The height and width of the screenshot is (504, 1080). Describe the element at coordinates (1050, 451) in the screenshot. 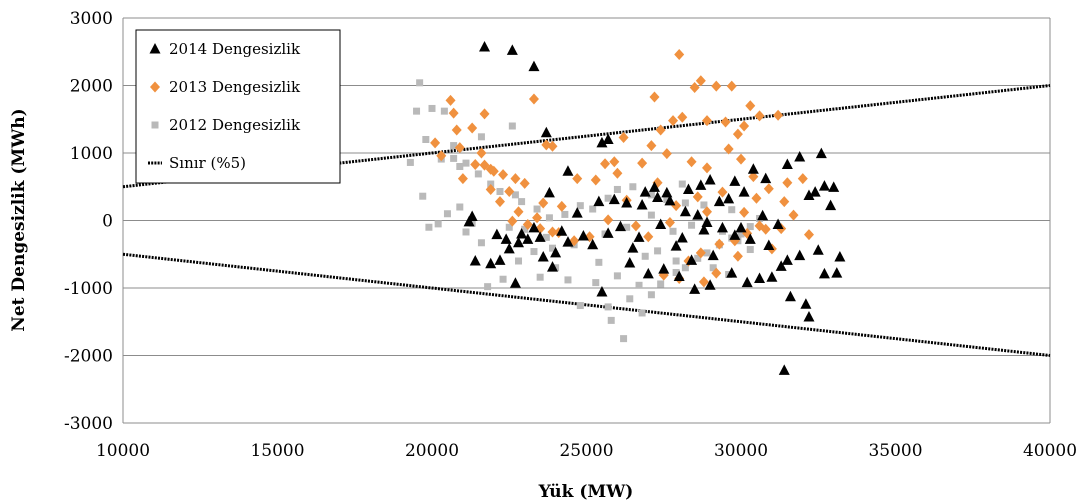

I see `x-tick-label: 40000` at that location.